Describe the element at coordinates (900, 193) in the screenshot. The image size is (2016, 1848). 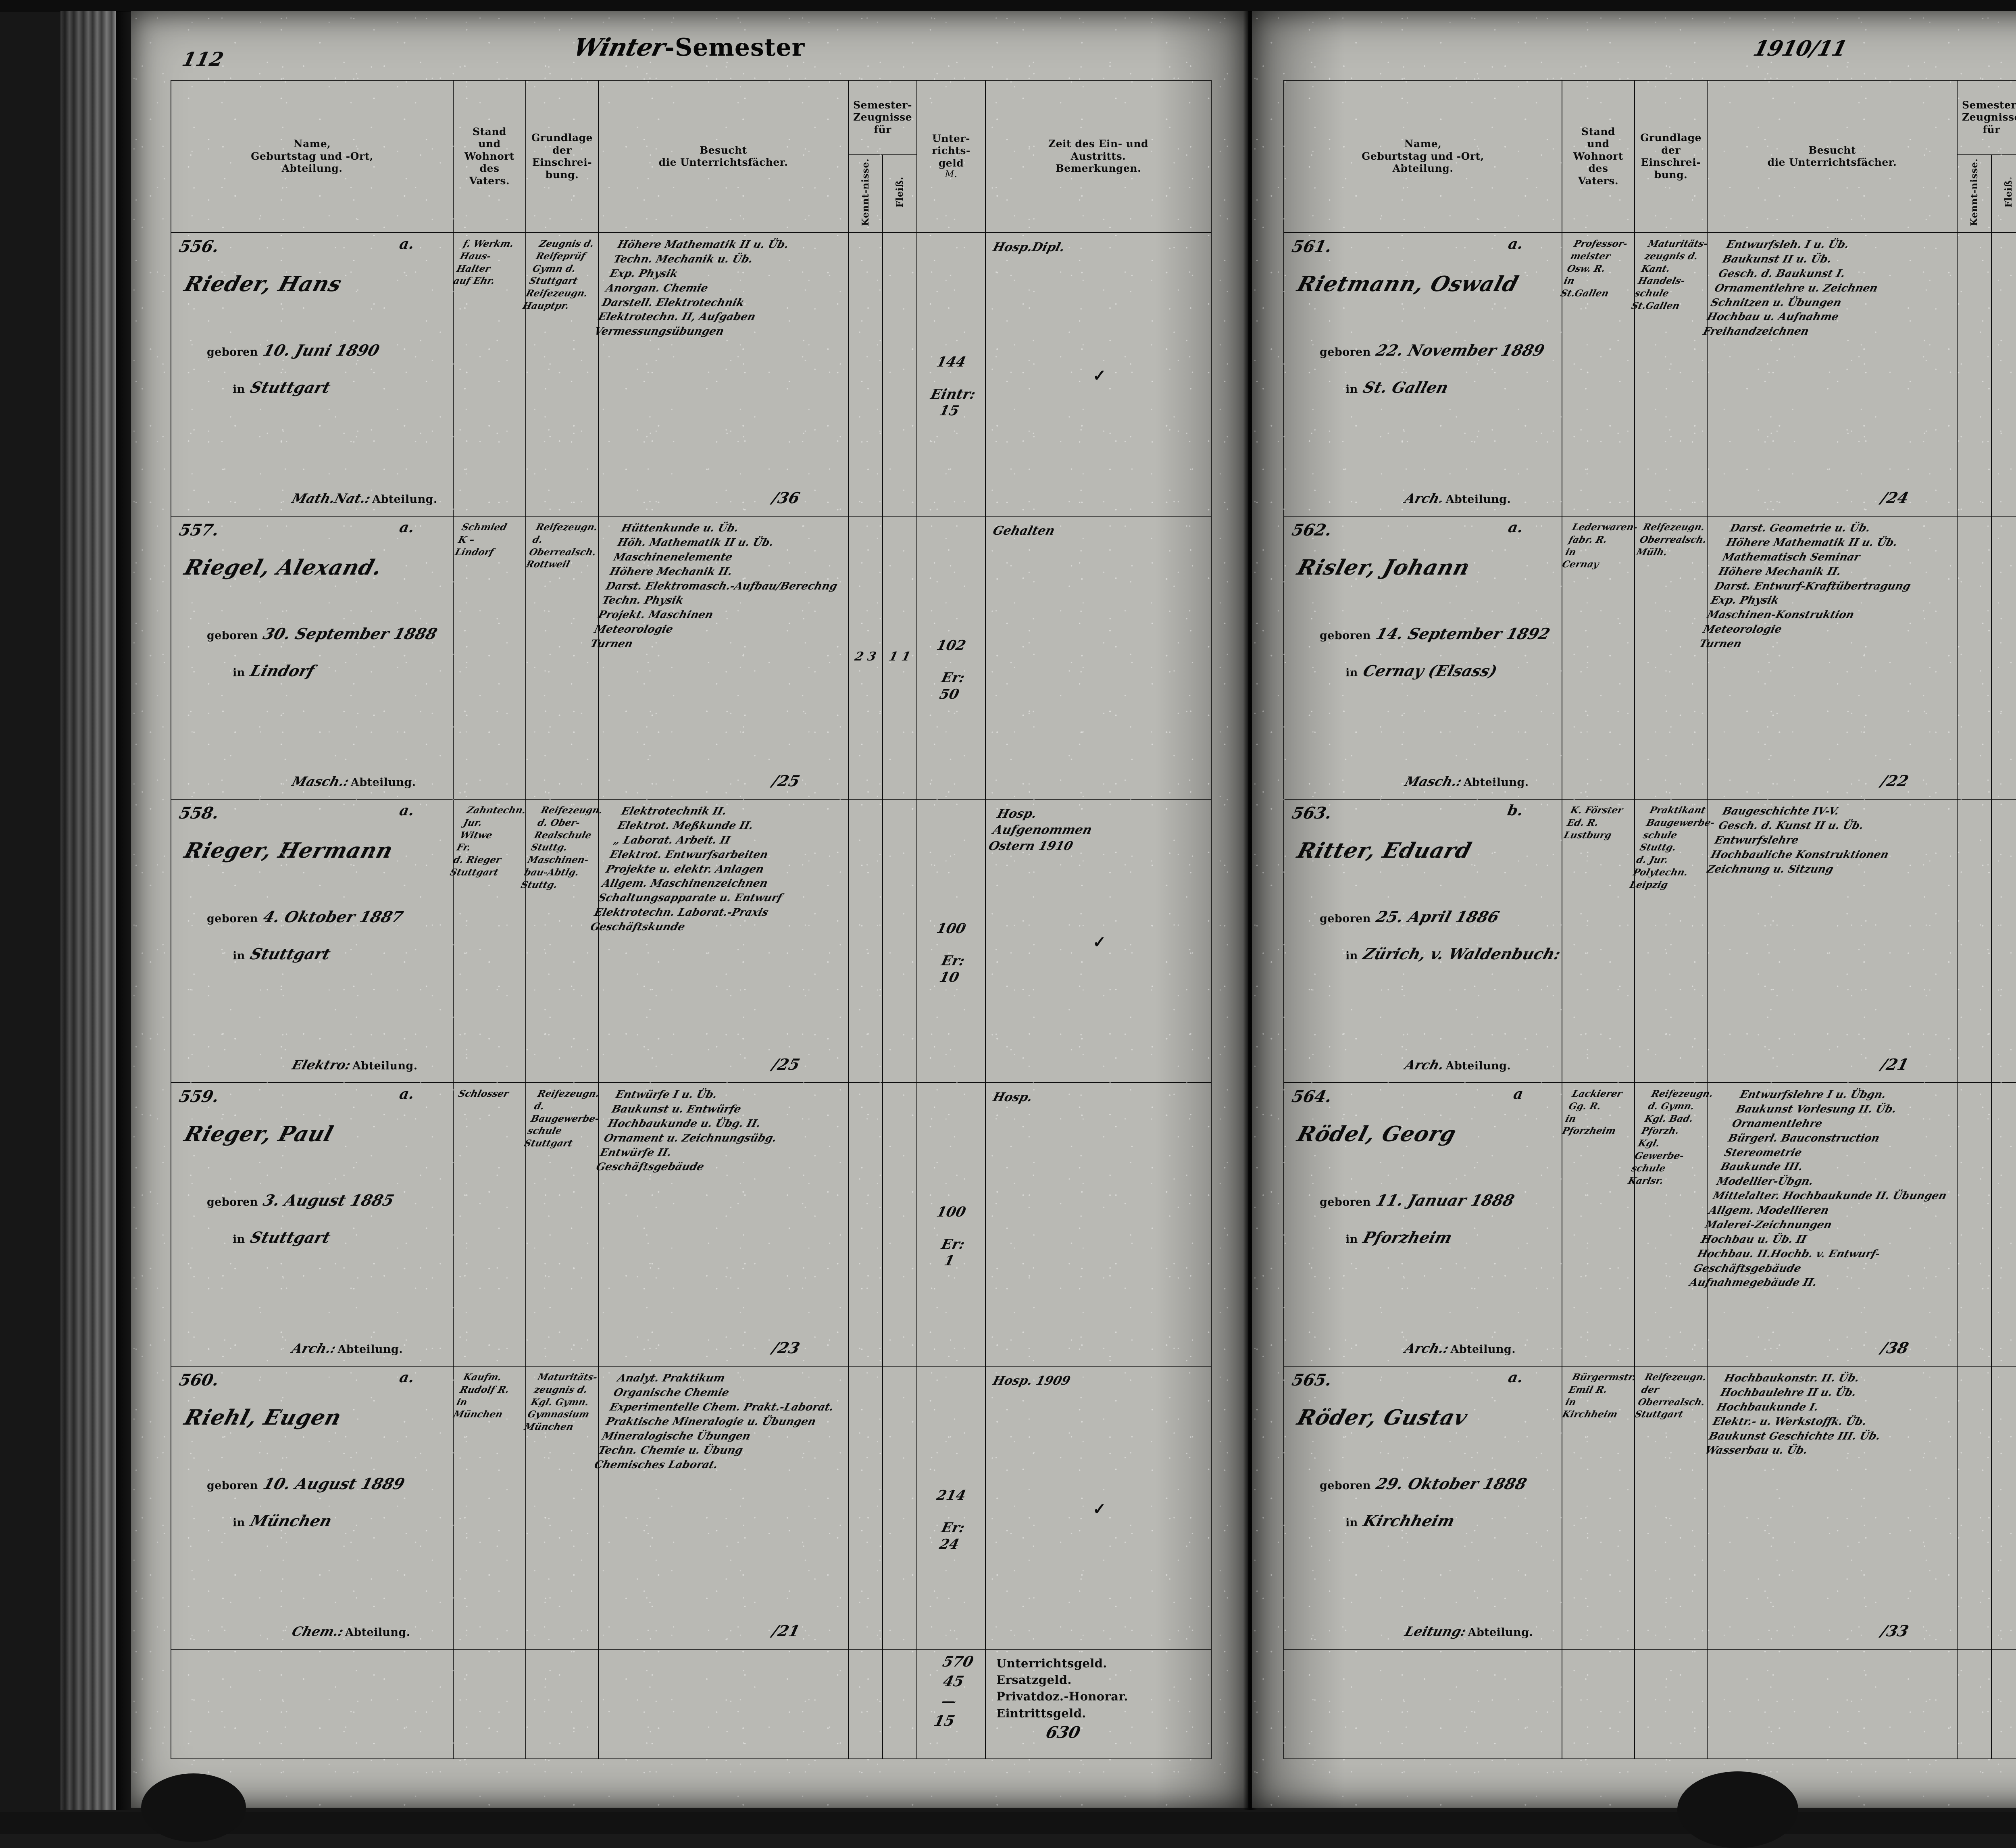
I see `col-header-diligence: Fleiß.` at that location.